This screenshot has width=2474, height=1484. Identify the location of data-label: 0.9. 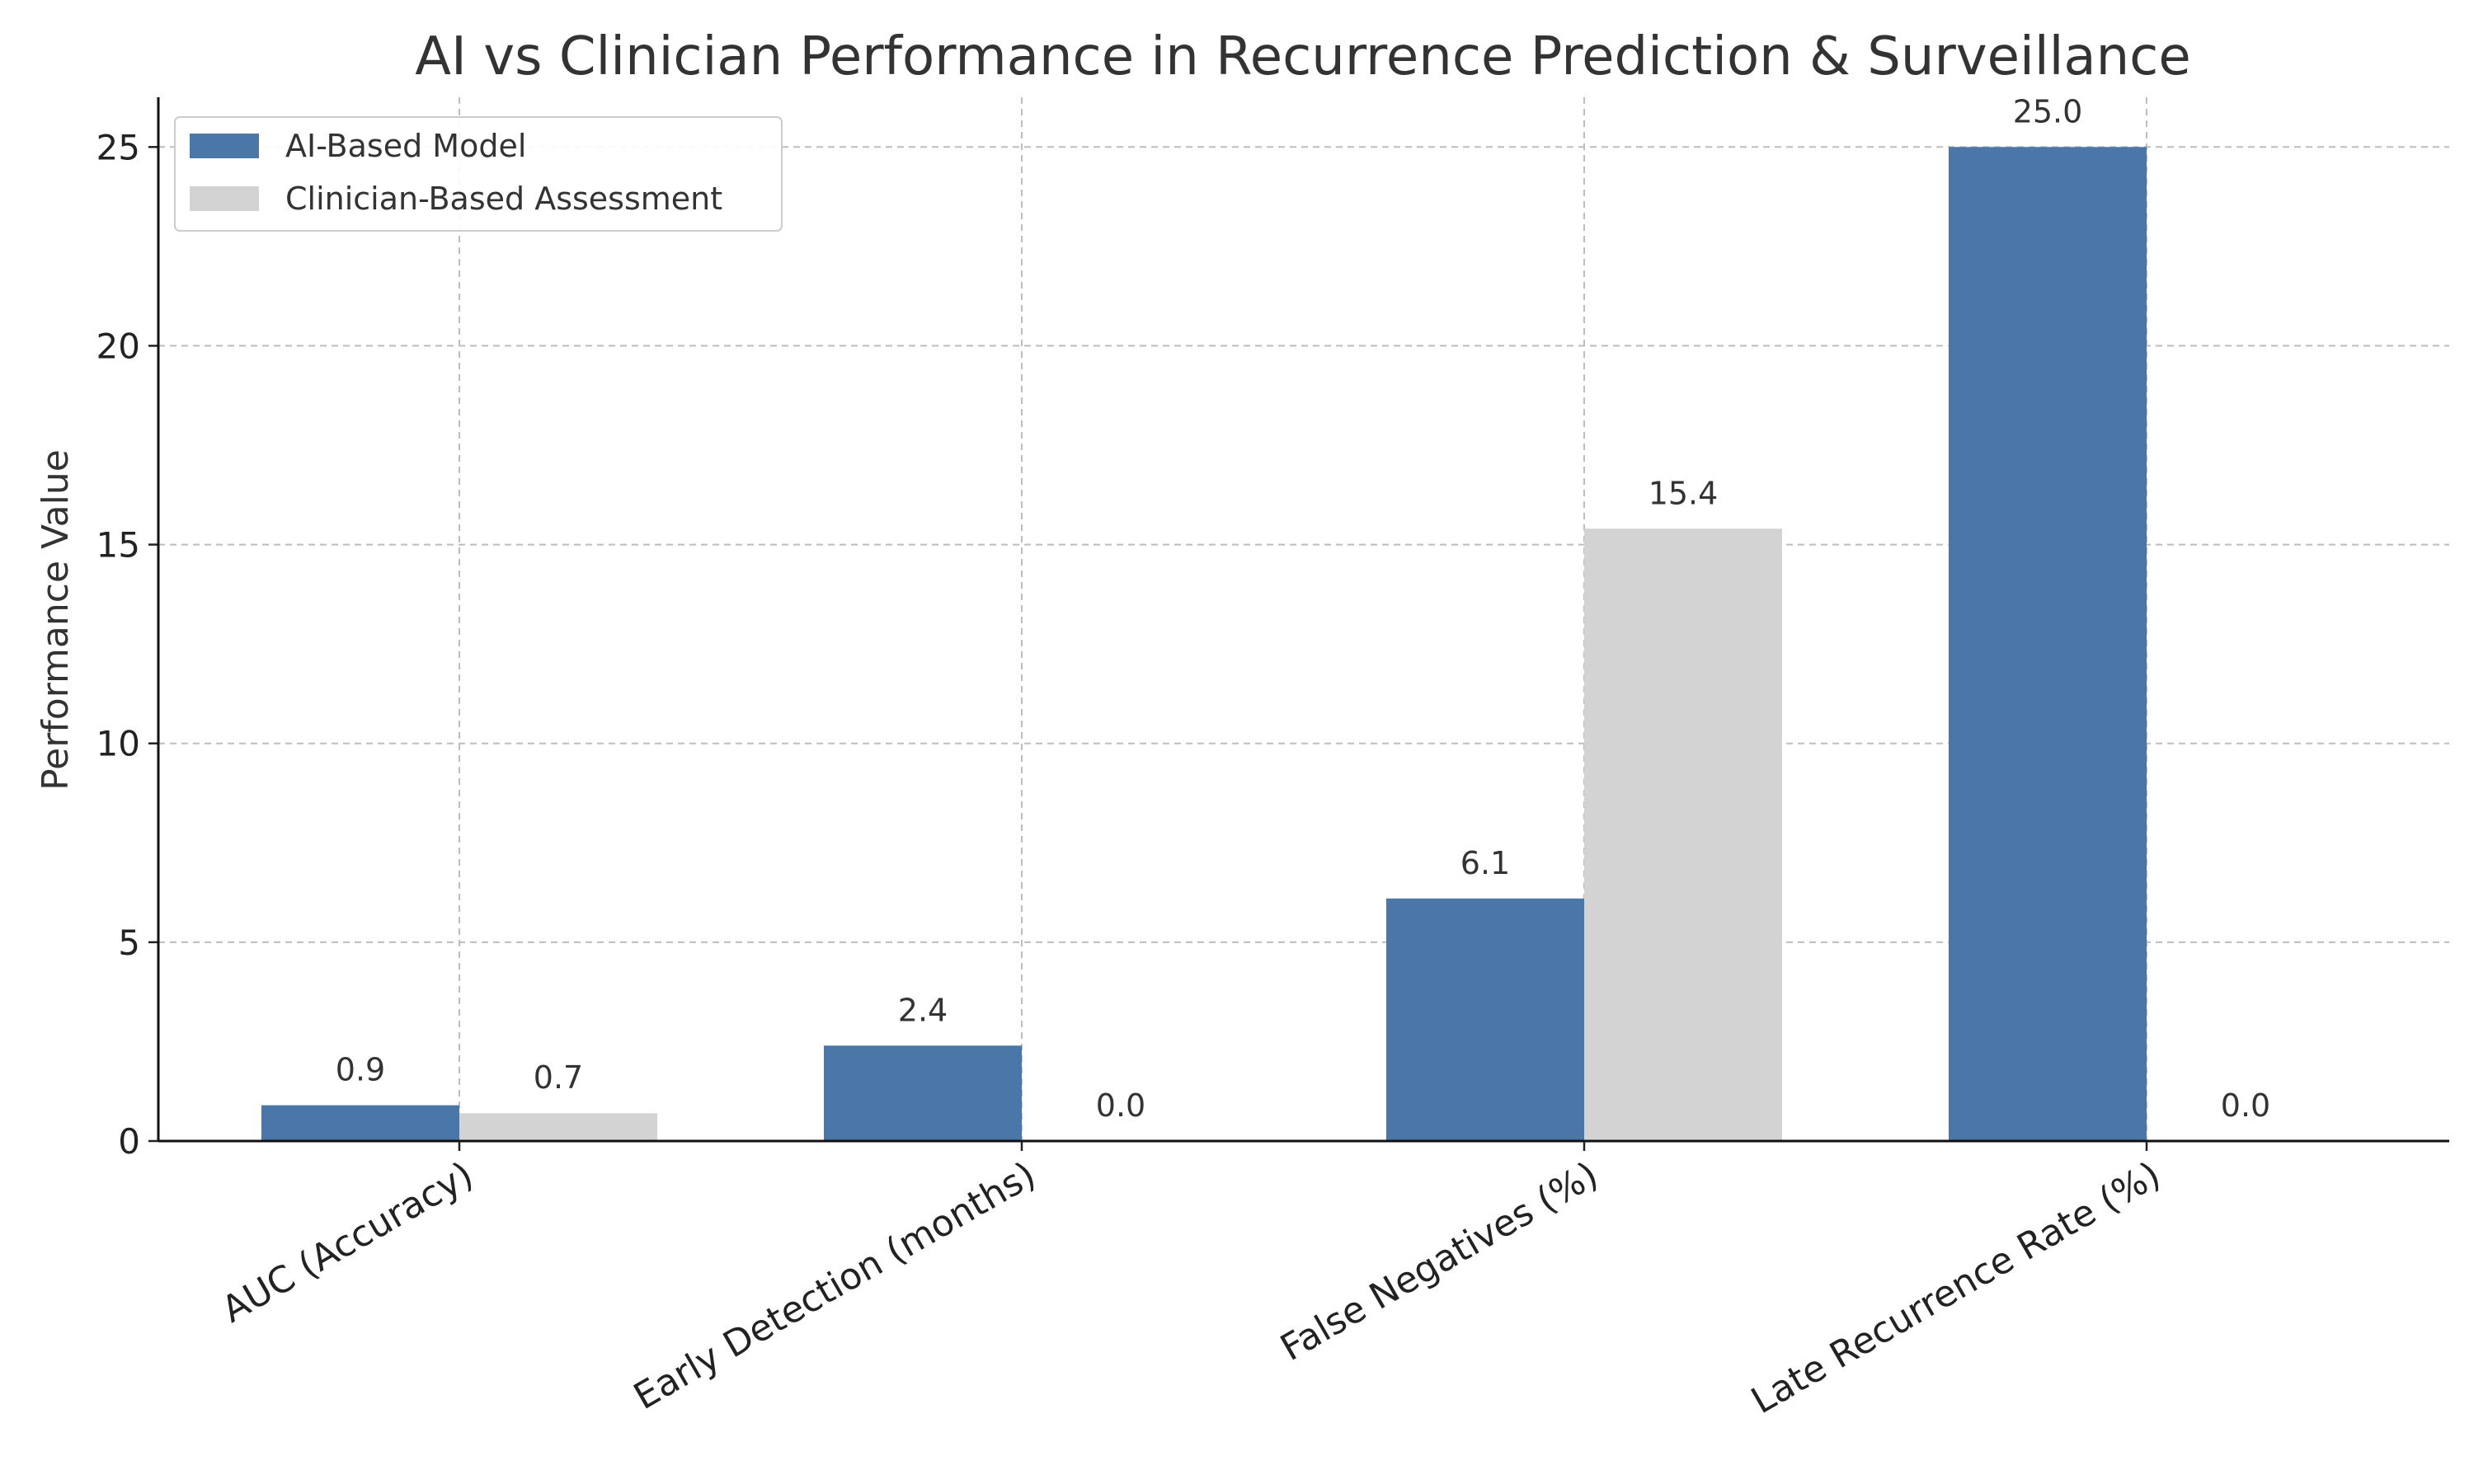
(360, 1070).